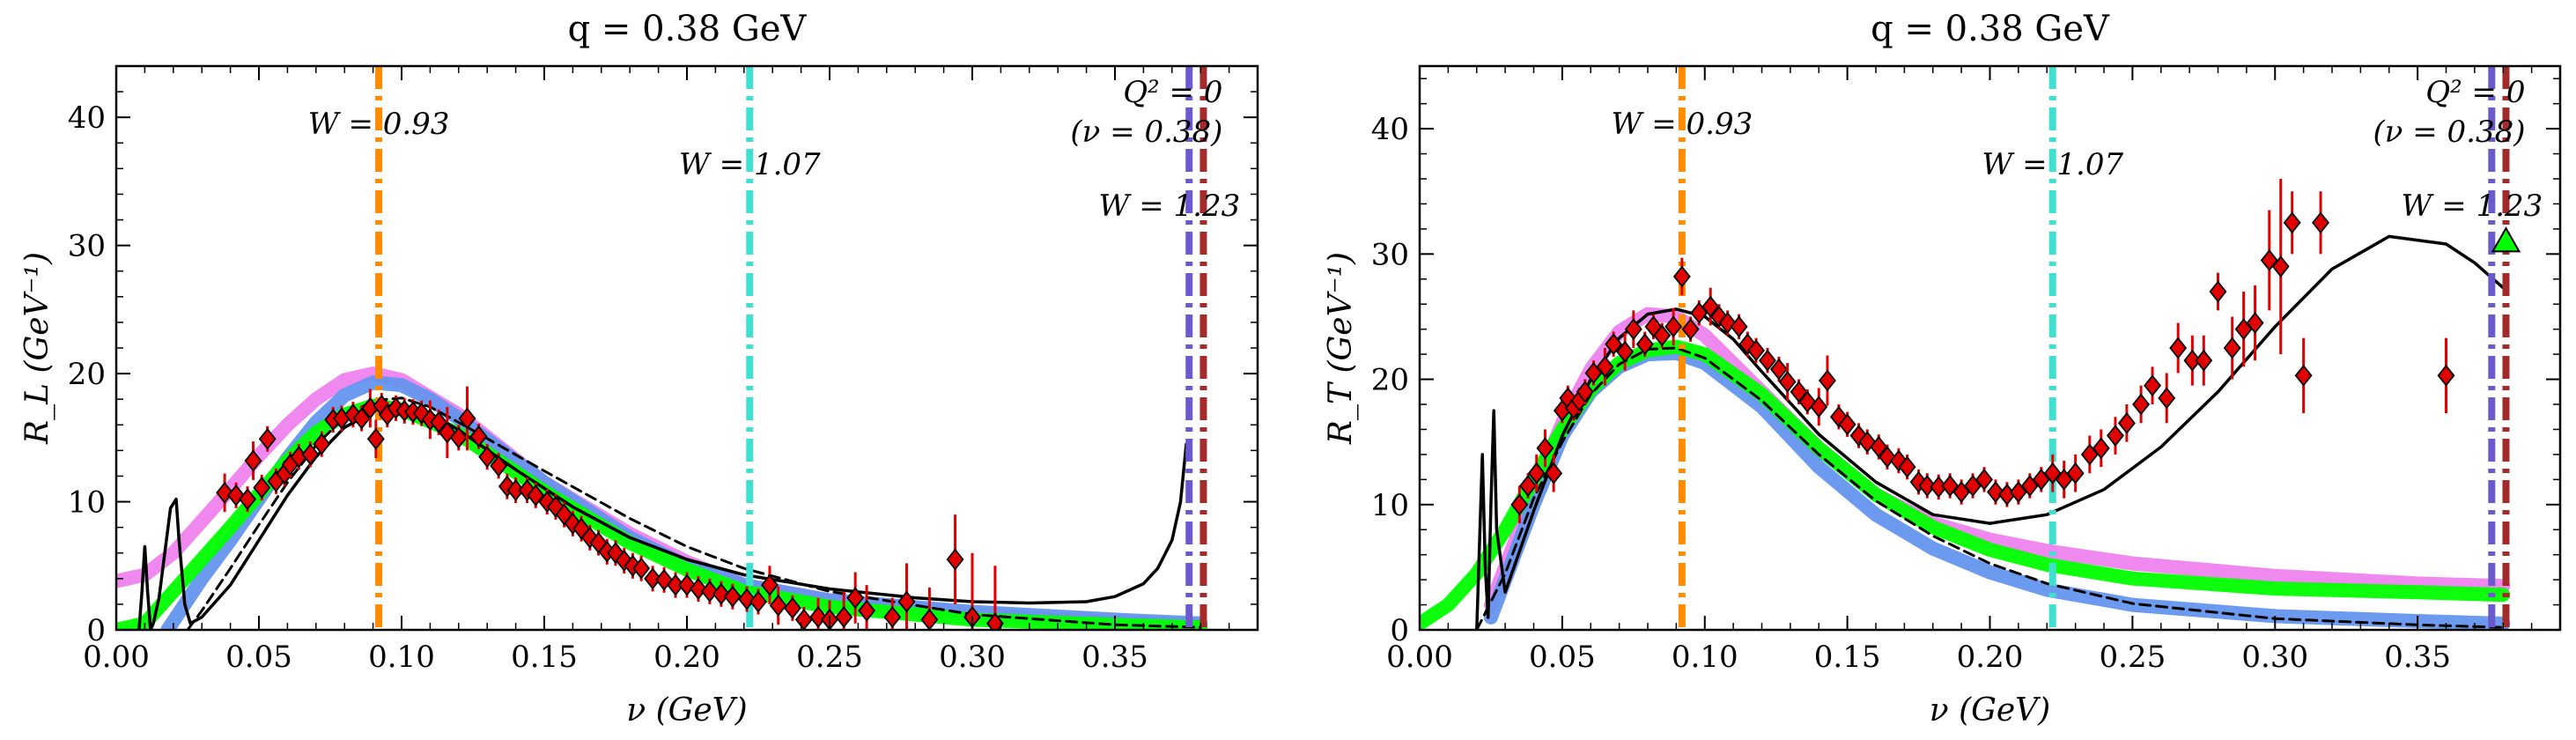 The width and height of the screenshot is (2576, 740). Describe the element at coordinates (1419, 657) in the screenshot. I see `x-tick-label: 0.00` at that location.